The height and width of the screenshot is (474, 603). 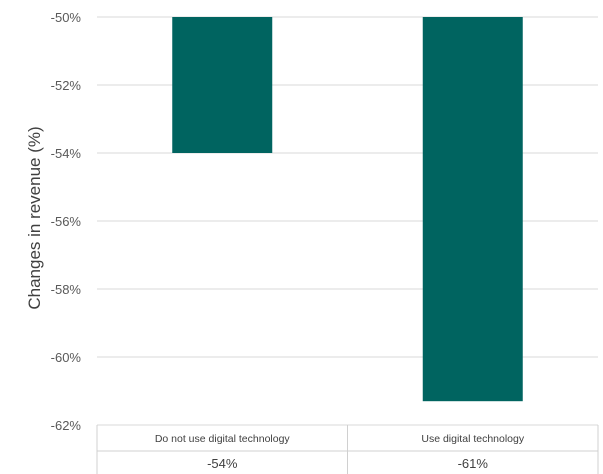 I want to click on y-axis-label: Changes in revenue (%), so click(x=34, y=217).